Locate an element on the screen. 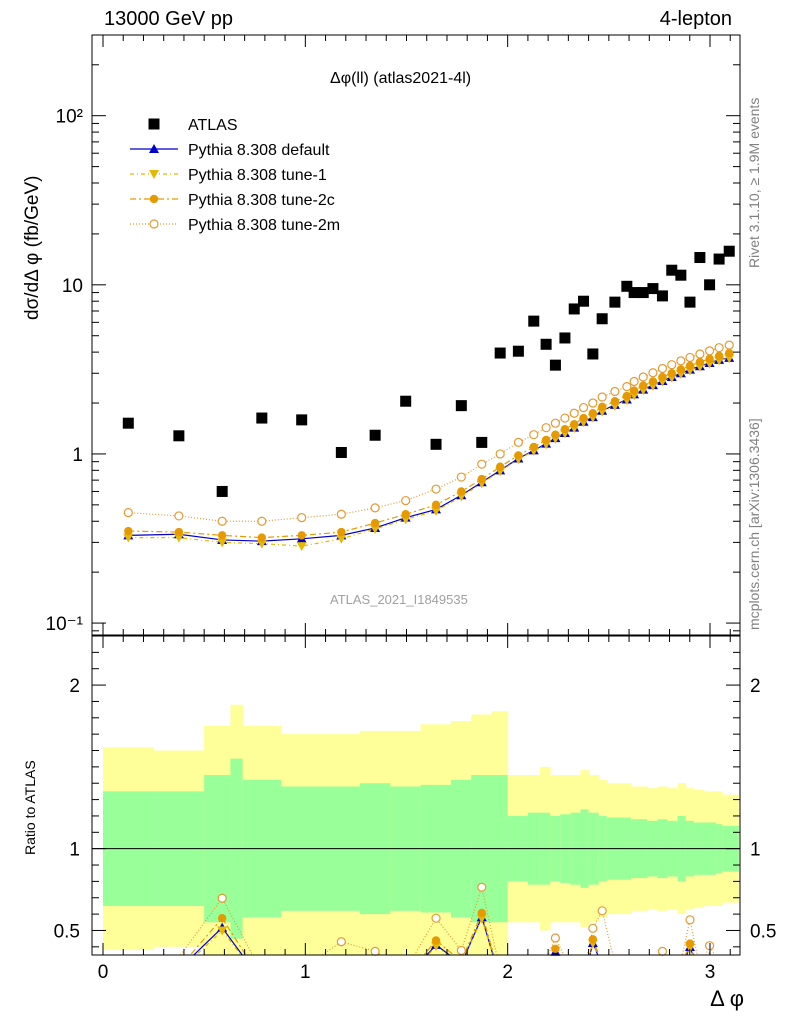 The image size is (786, 1024). x-axis-label: Δ φ is located at coordinates (727, 998).